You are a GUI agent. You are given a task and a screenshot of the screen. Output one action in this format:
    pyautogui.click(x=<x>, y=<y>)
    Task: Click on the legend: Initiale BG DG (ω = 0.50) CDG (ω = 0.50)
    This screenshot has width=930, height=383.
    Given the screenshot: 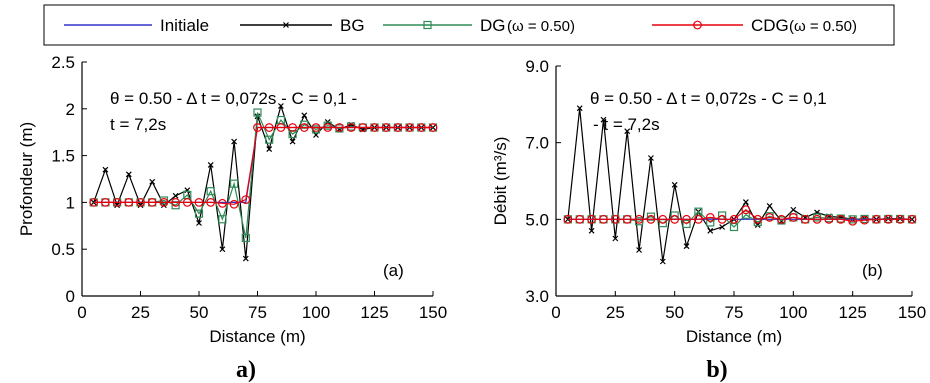 What is the action you would take?
    pyautogui.click(x=469, y=25)
    